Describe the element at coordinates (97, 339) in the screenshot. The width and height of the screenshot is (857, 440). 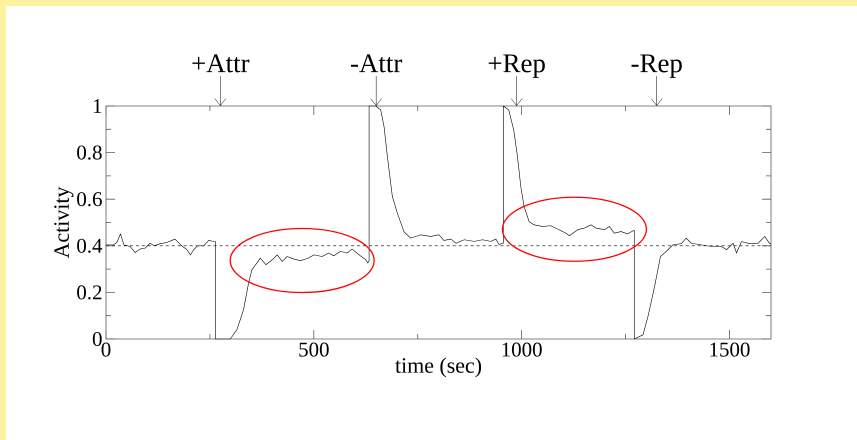
I see `y-tick-label: 0` at that location.